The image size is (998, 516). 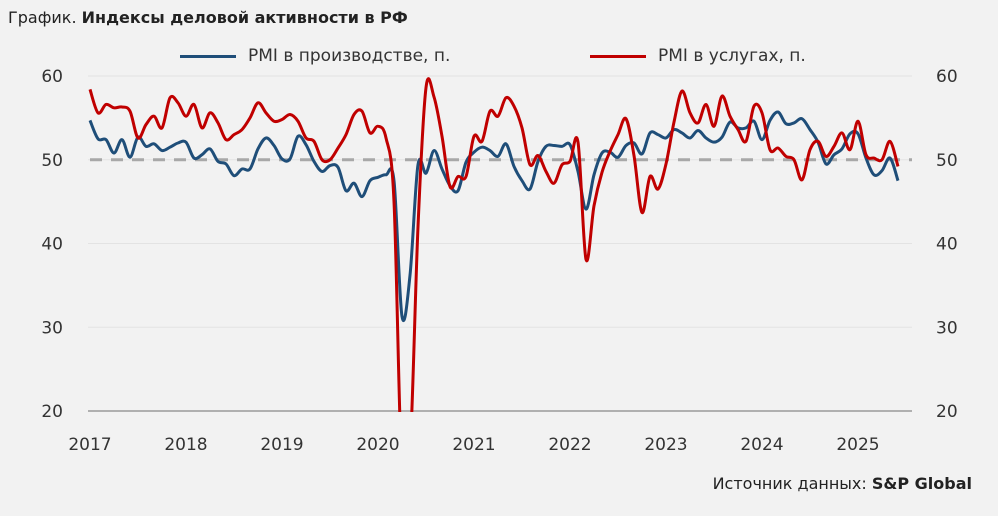 I want to click on x-tick-label: 2022, so click(x=569, y=445).